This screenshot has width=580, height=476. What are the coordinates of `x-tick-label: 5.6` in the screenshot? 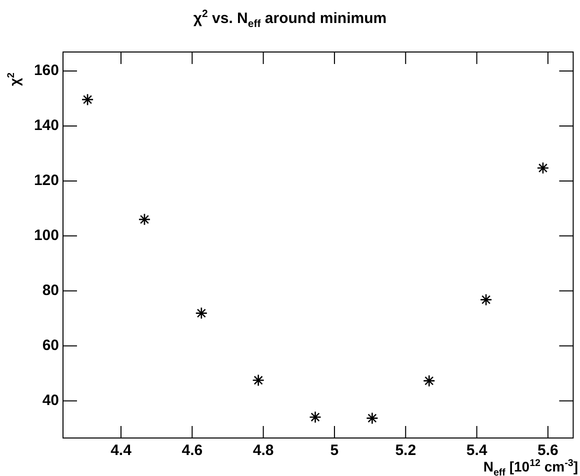 It's located at (548, 451).